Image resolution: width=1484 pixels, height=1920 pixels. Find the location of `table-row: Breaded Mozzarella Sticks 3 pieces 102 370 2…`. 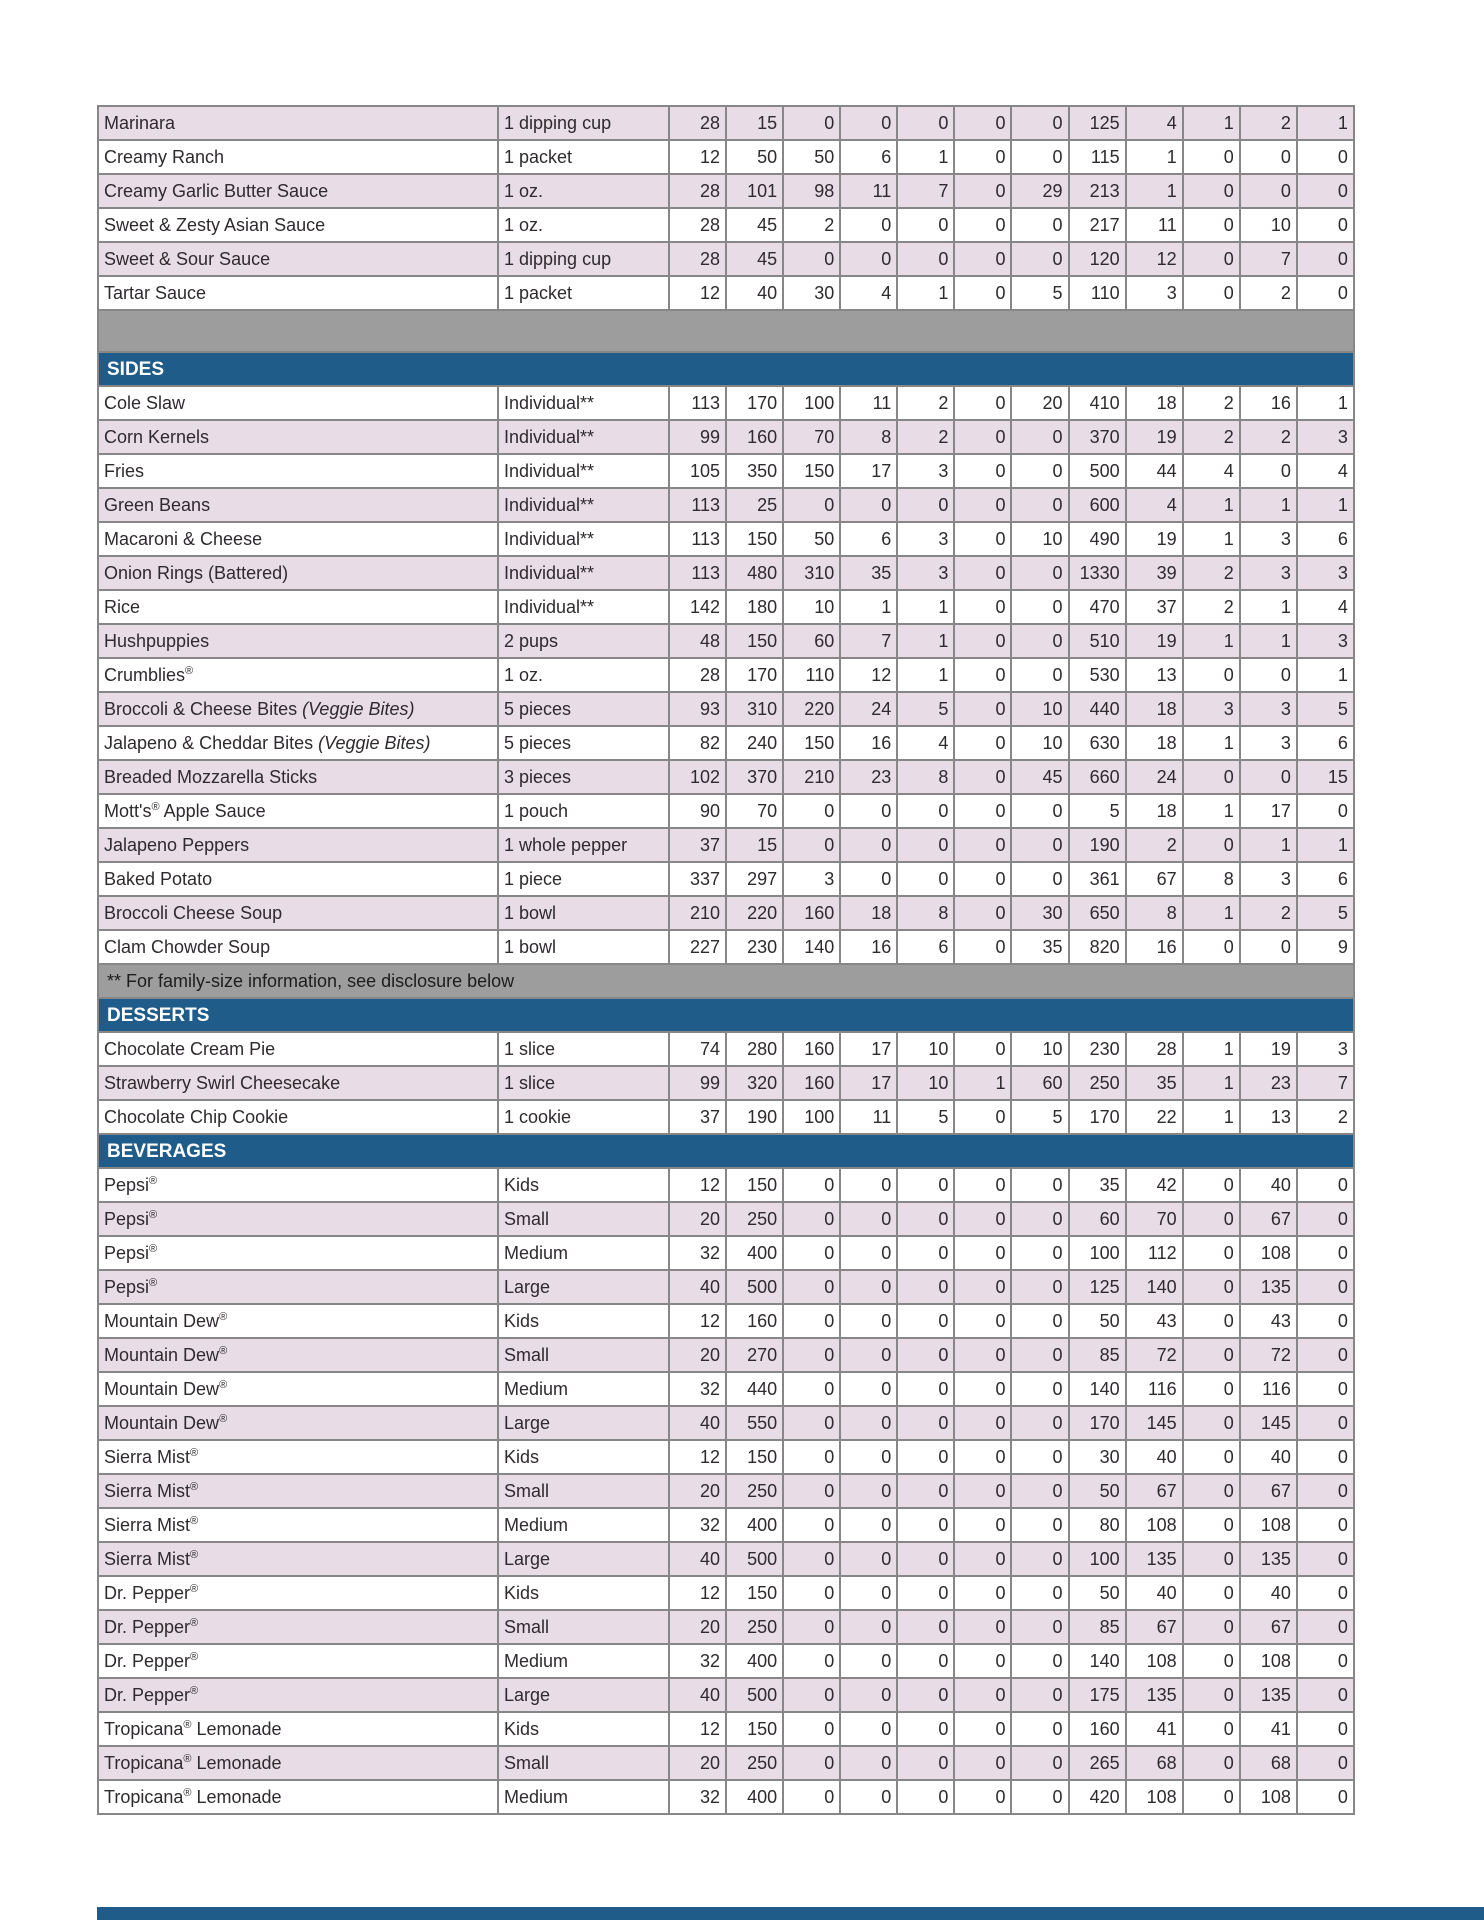

table-row: Breaded Mozzarella Sticks 3 pieces 102 370 2… is located at coordinates (726, 777).